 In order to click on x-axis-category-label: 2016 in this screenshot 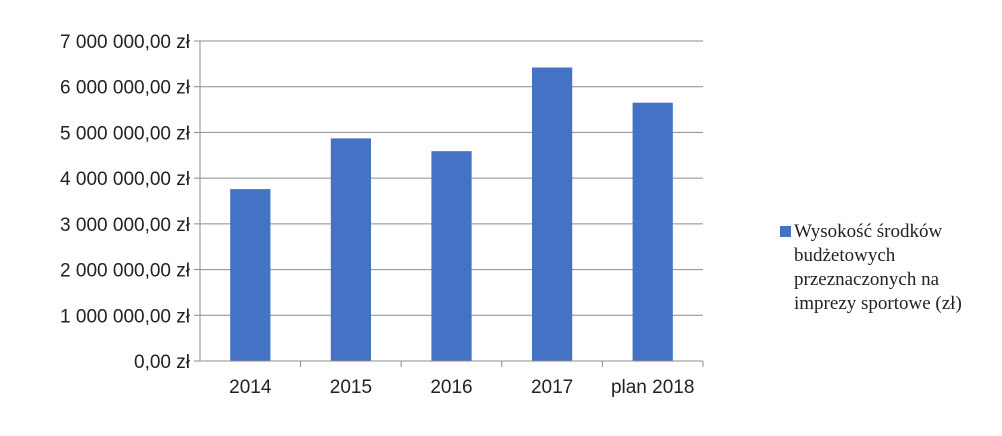, I will do `click(451, 387)`.